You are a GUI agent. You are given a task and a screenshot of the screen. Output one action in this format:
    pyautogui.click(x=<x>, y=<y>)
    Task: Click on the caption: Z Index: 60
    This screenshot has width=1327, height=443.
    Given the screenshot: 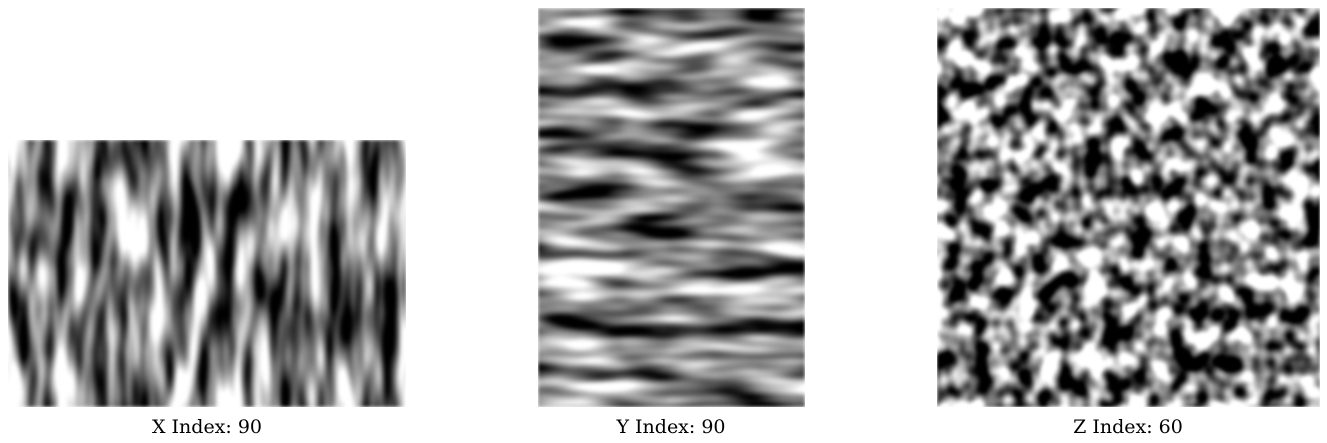 What is the action you would take?
    pyautogui.click(x=1128, y=427)
    